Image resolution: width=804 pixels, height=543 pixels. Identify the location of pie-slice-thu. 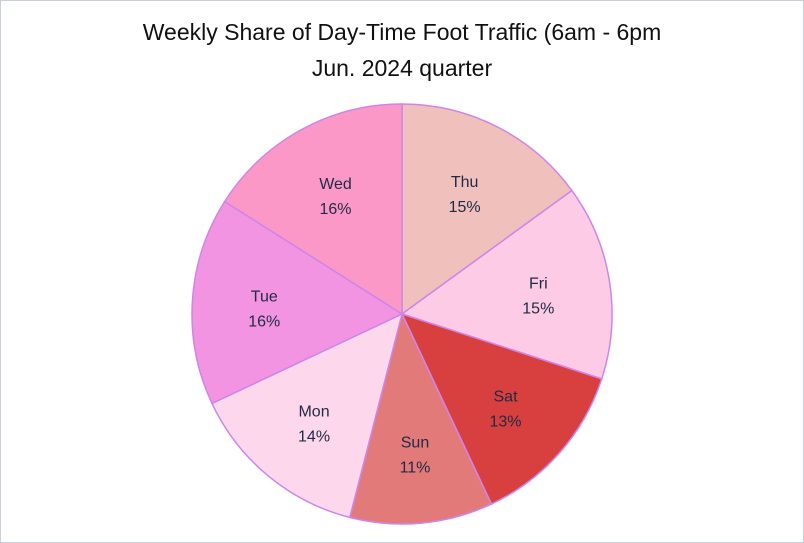
(487, 209).